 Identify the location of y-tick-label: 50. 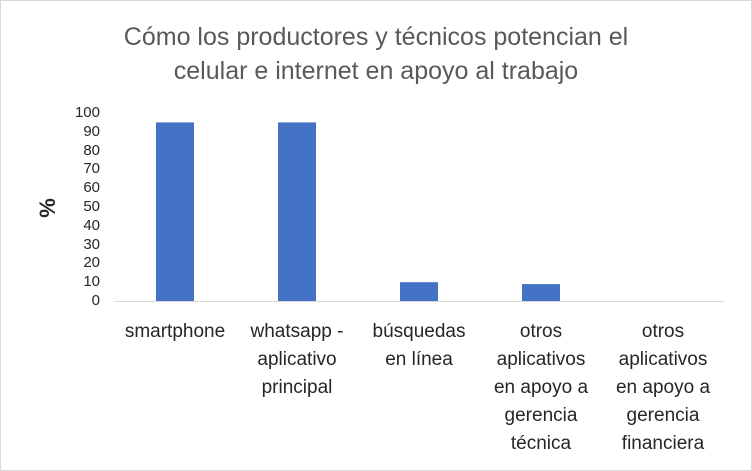
(91, 206).